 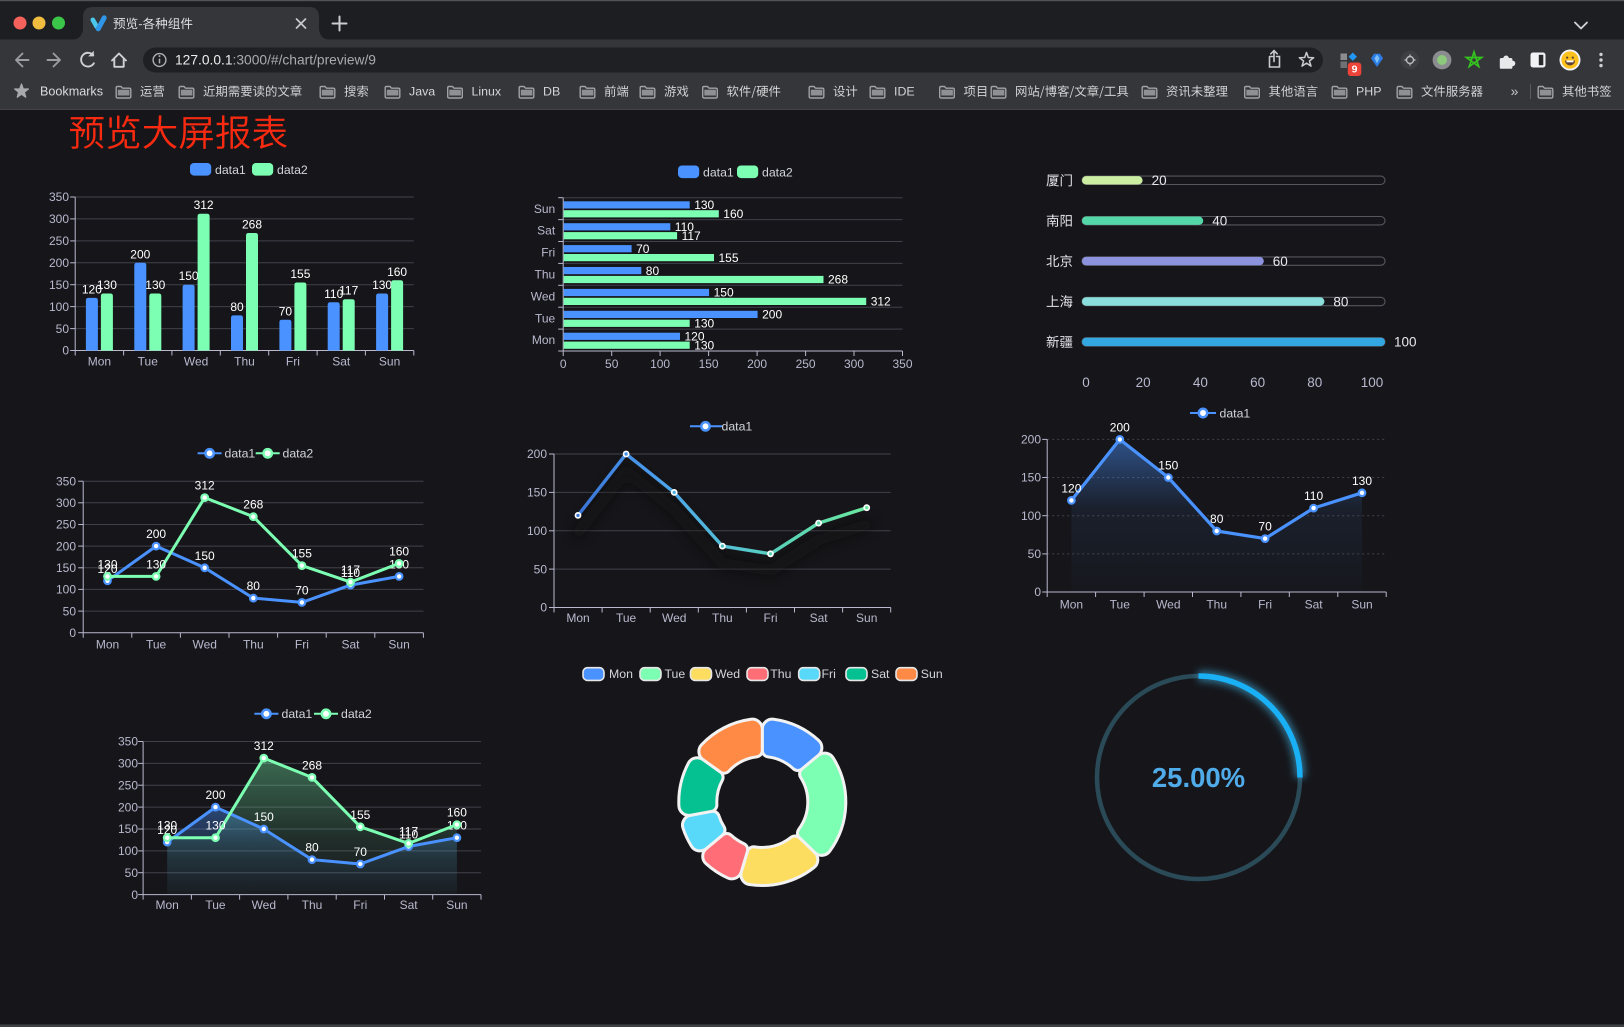 I want to click on svg-text: Java, so click(x=422, y=92).